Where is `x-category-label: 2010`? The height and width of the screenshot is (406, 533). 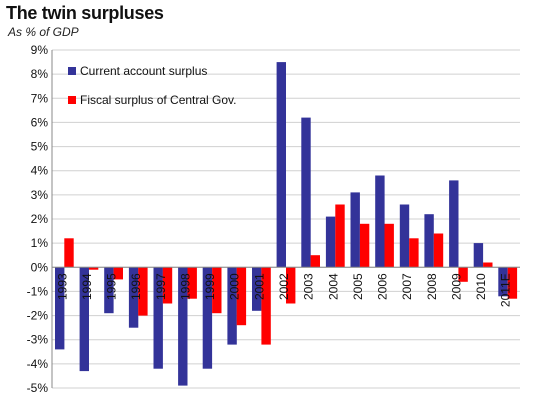
x-category-label: 2010 is located at coordinates (481, 286).